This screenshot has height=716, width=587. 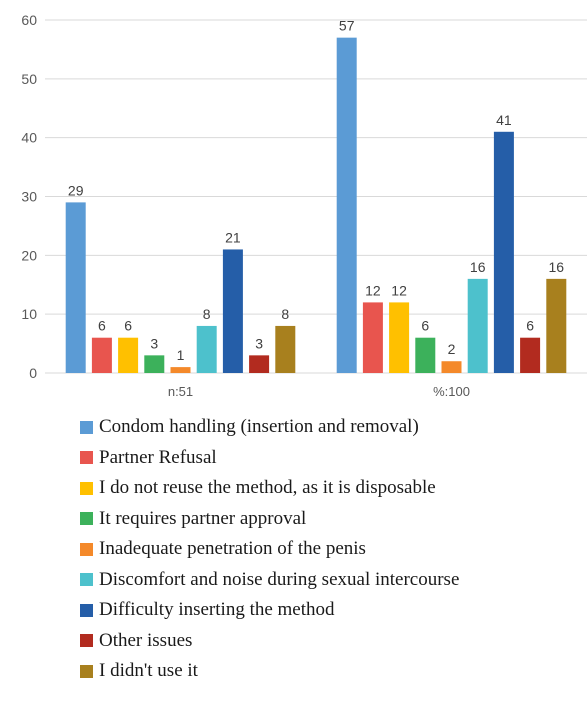 I want to click on data-label: 57, so click(x=347, y=26).